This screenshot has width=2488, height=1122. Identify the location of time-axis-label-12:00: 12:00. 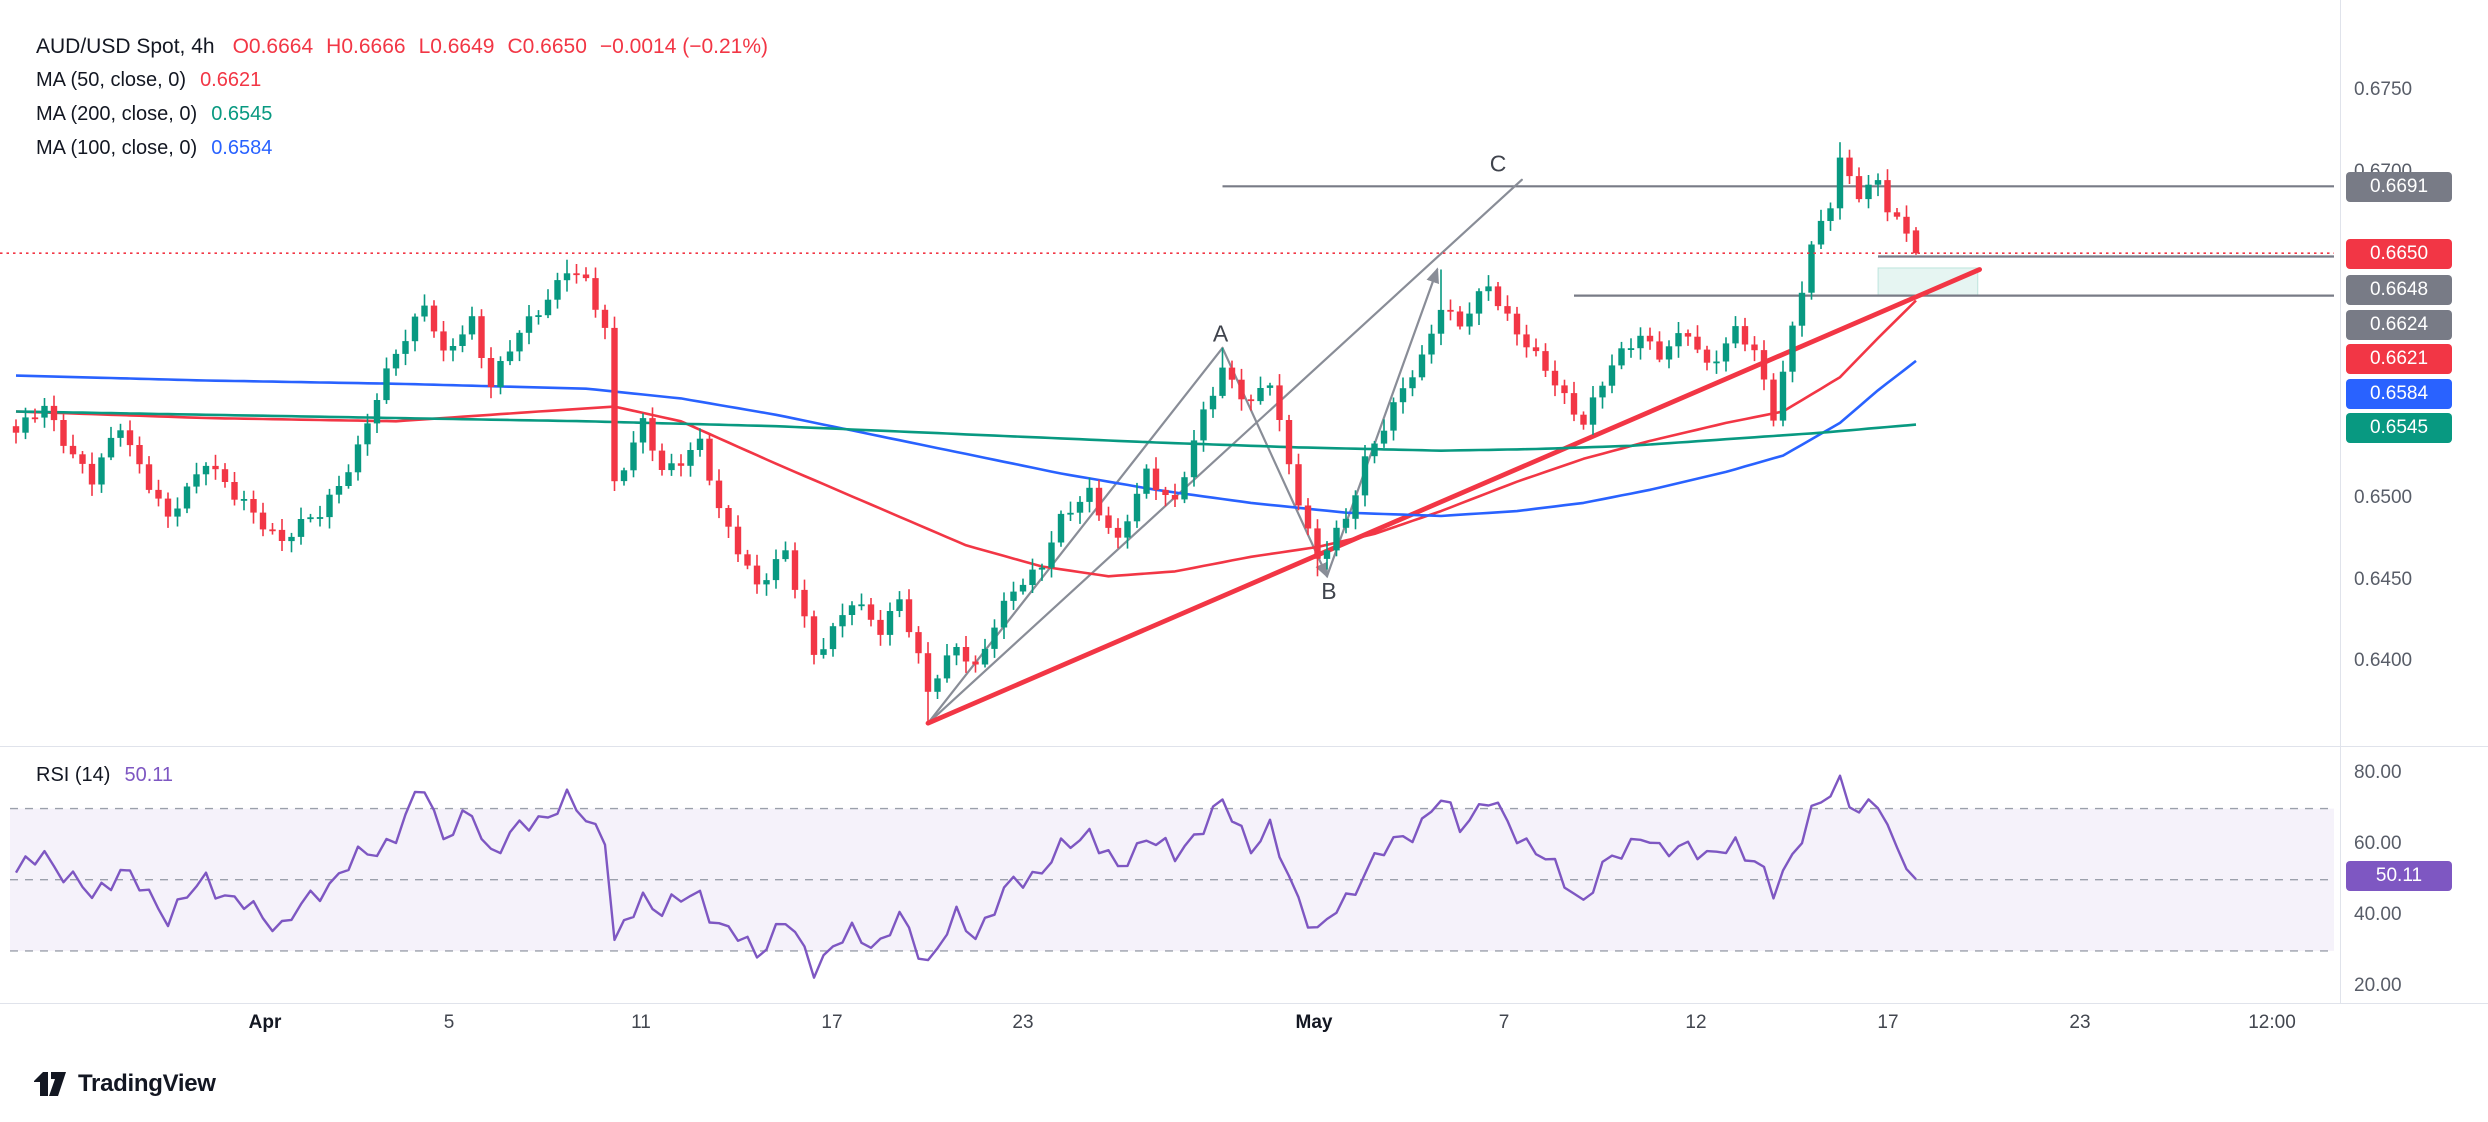
(2272, 1022).